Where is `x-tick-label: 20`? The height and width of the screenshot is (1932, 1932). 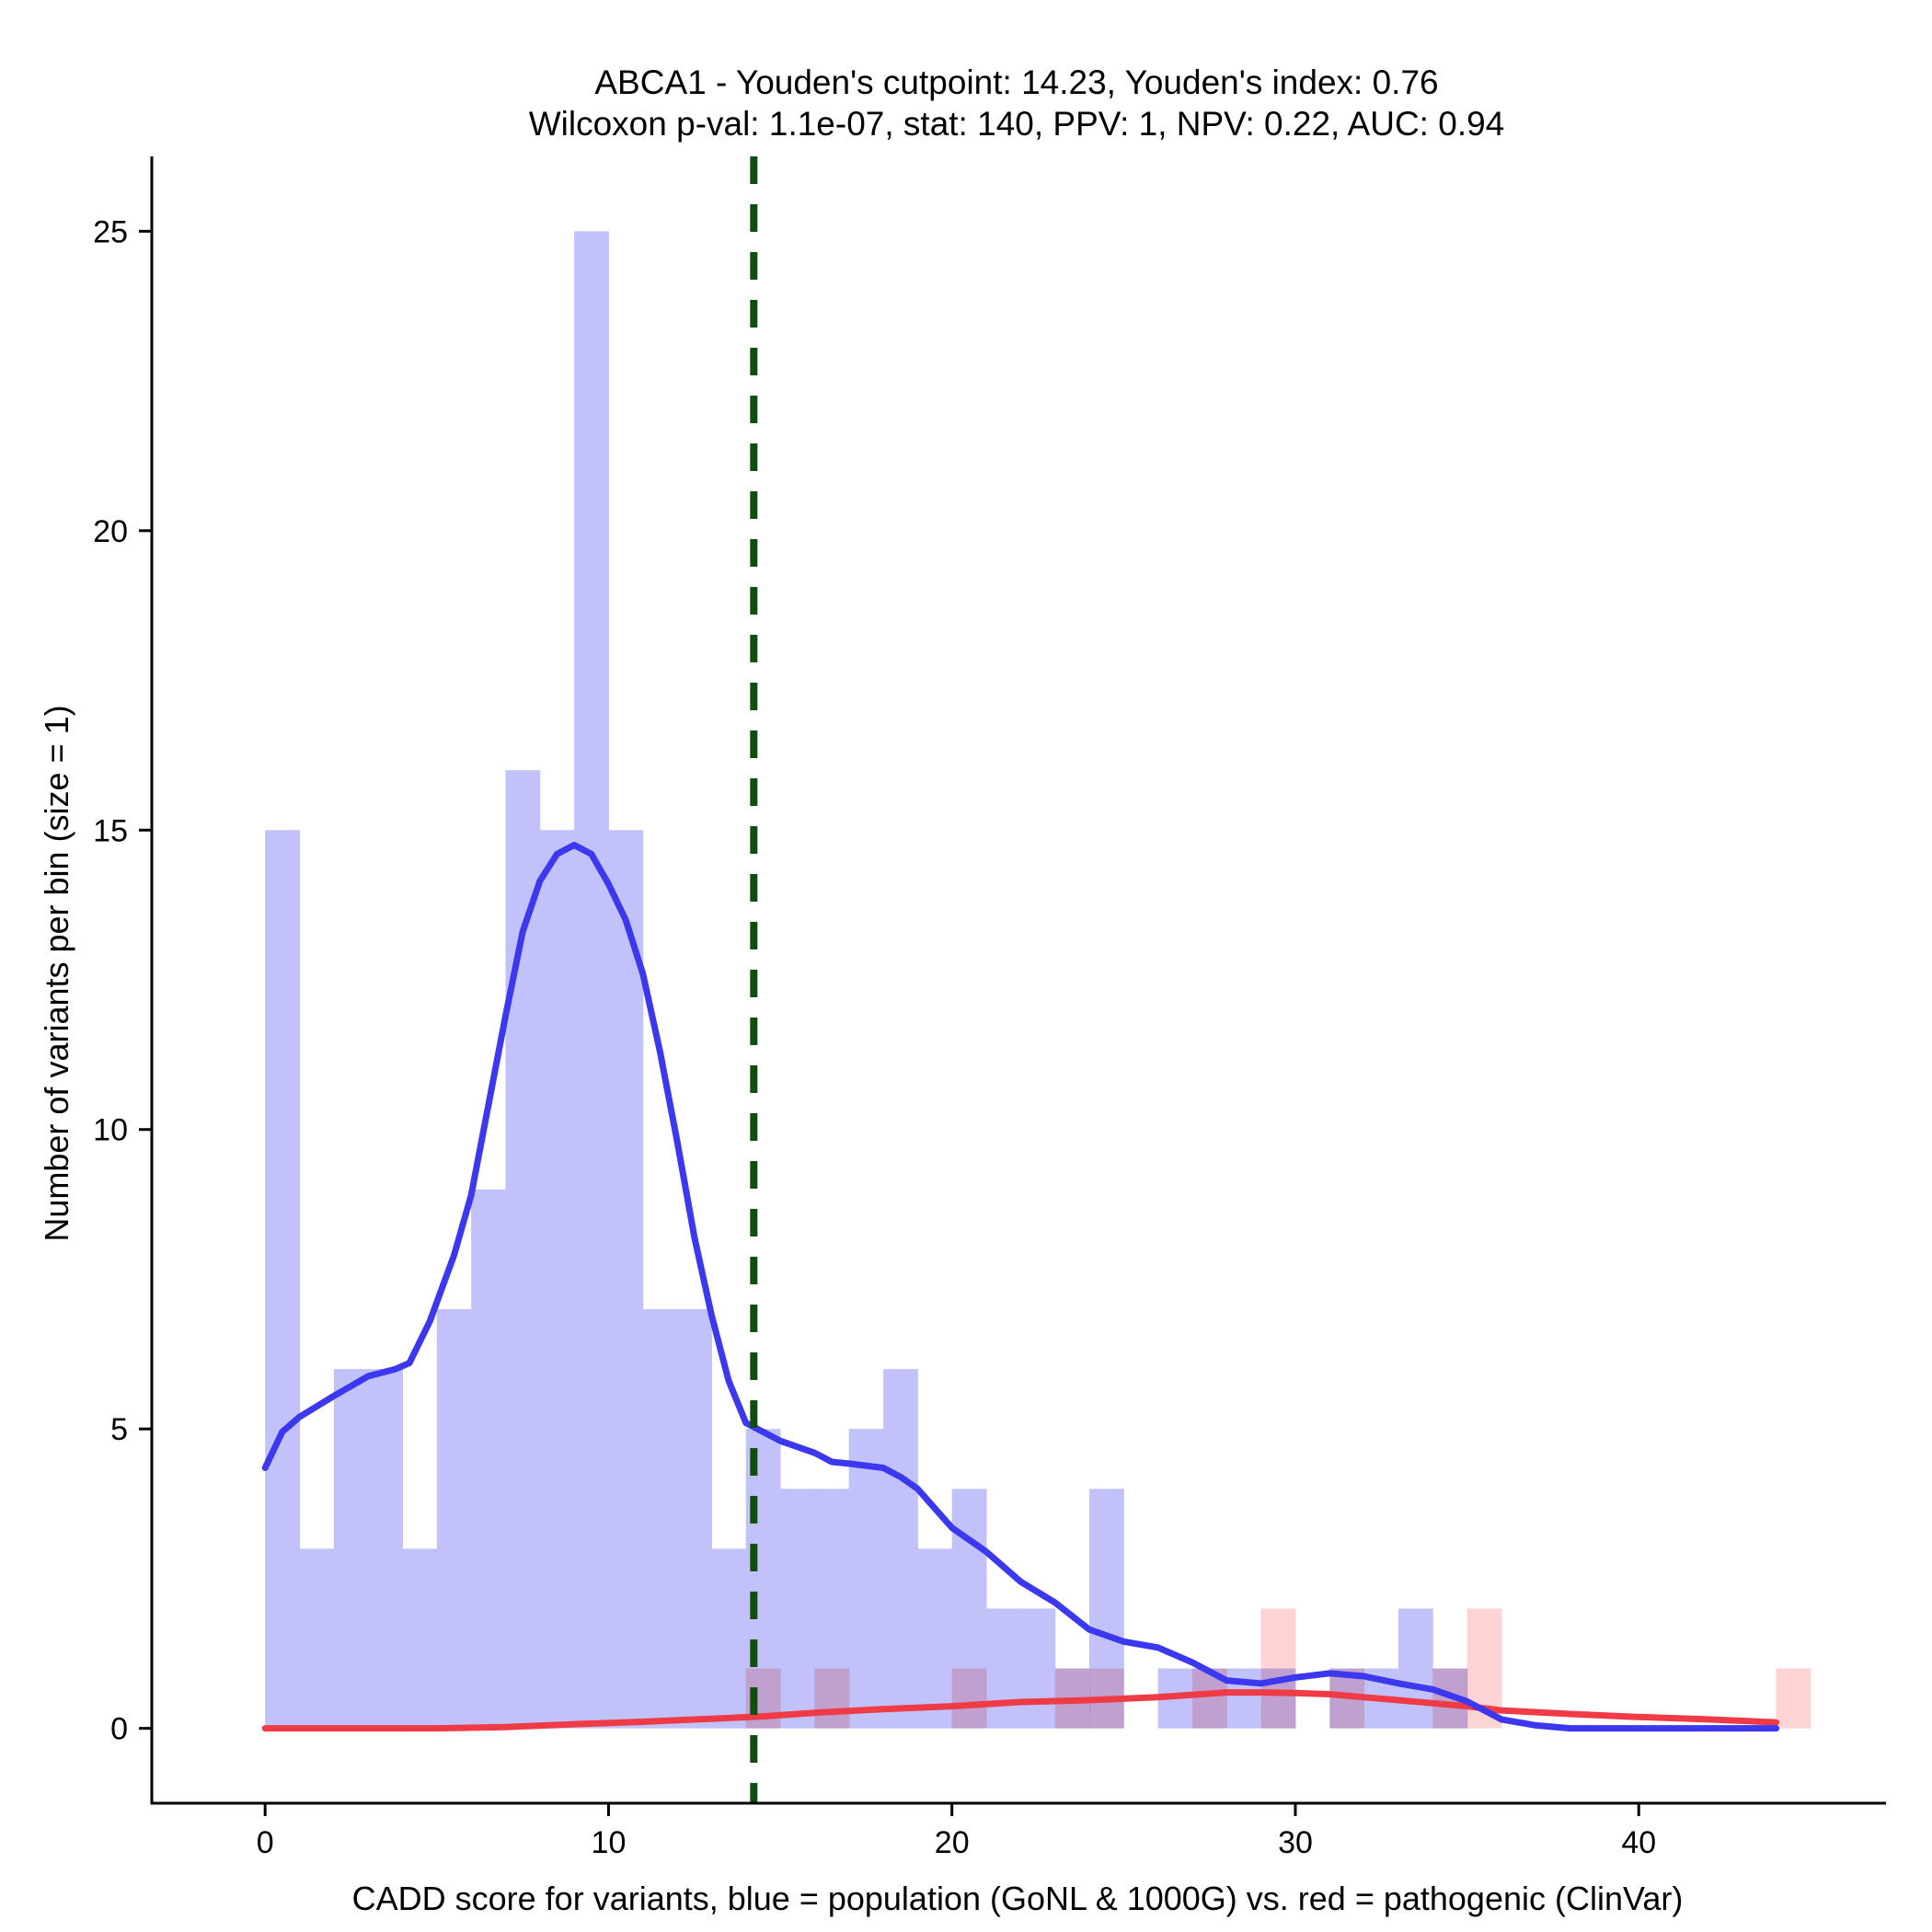
x-tick-label: 20 is located at coordinates (952, 1842).